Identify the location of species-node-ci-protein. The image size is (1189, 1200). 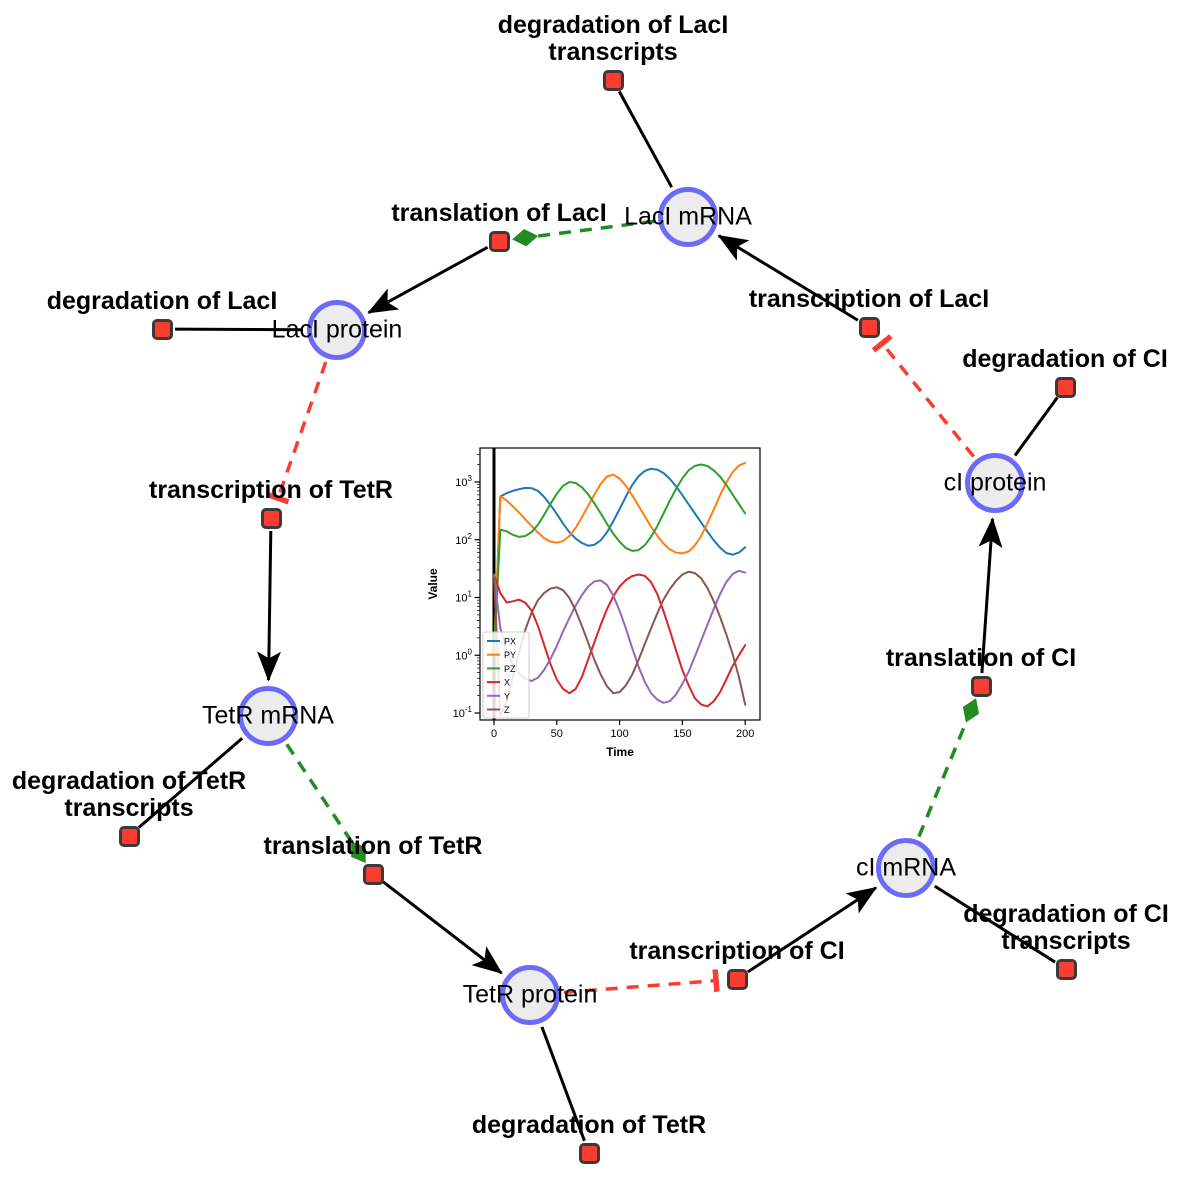
(995, 483).